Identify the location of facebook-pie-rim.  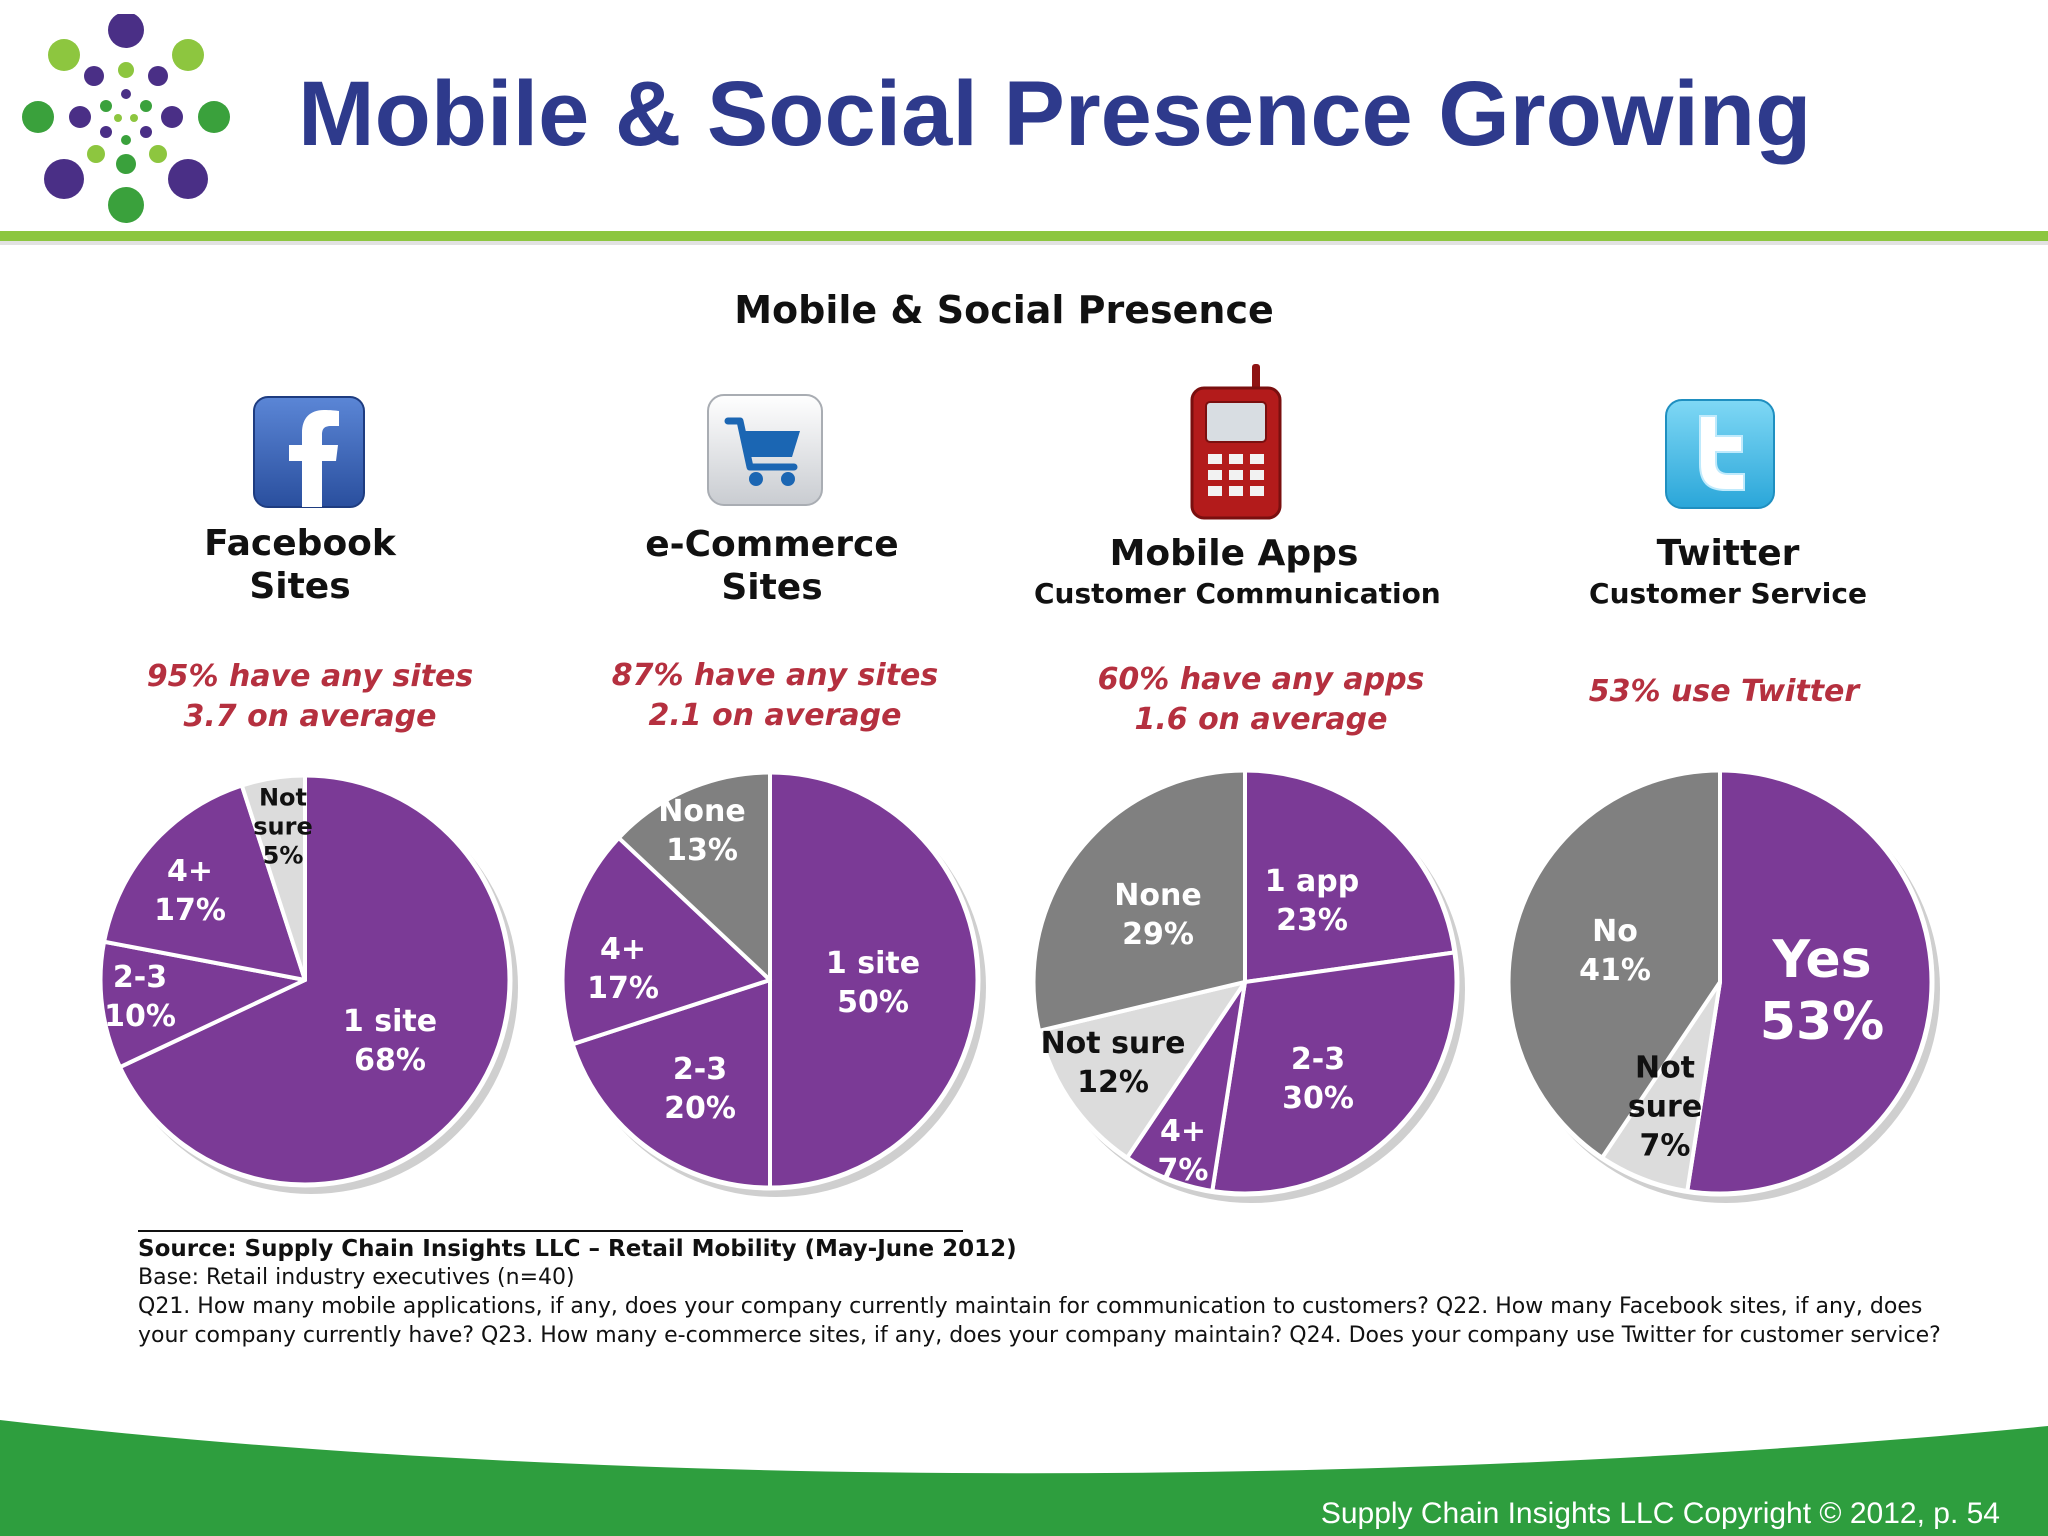
(305, 980).